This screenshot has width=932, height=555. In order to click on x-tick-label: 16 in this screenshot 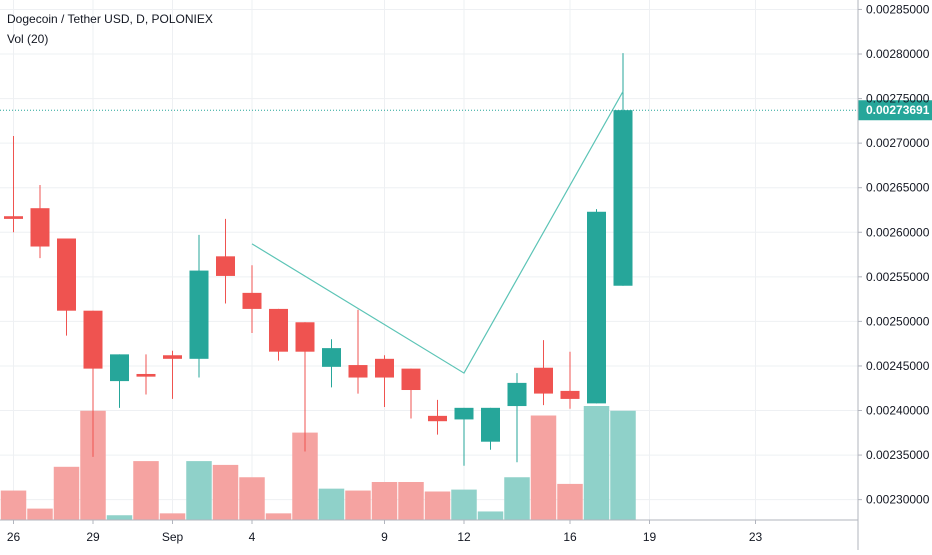, I will do `click(570, 537)`.